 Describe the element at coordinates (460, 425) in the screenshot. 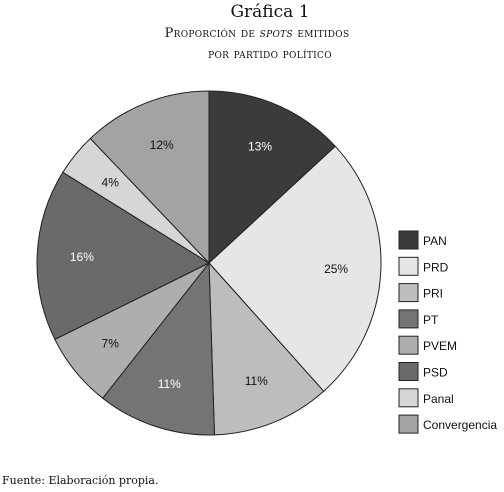

I see `legend-label-convergencia: Convergencia` at that location.